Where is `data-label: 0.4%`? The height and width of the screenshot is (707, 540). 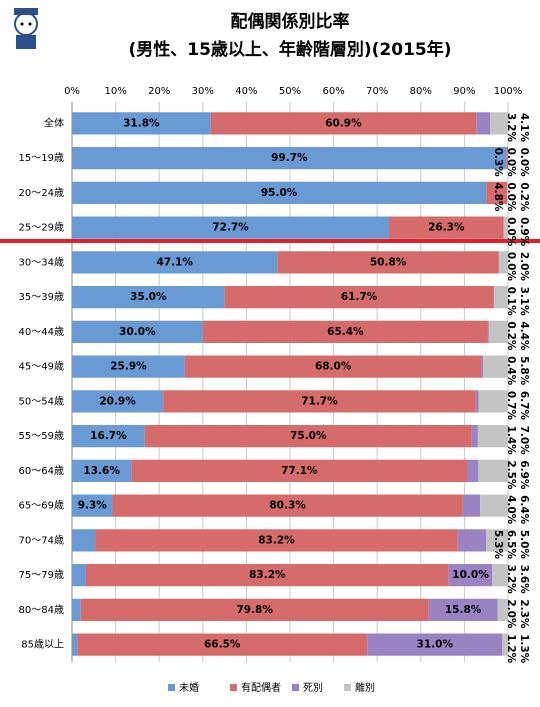 data-label: 0.4% is located at coordinates (511, 371).